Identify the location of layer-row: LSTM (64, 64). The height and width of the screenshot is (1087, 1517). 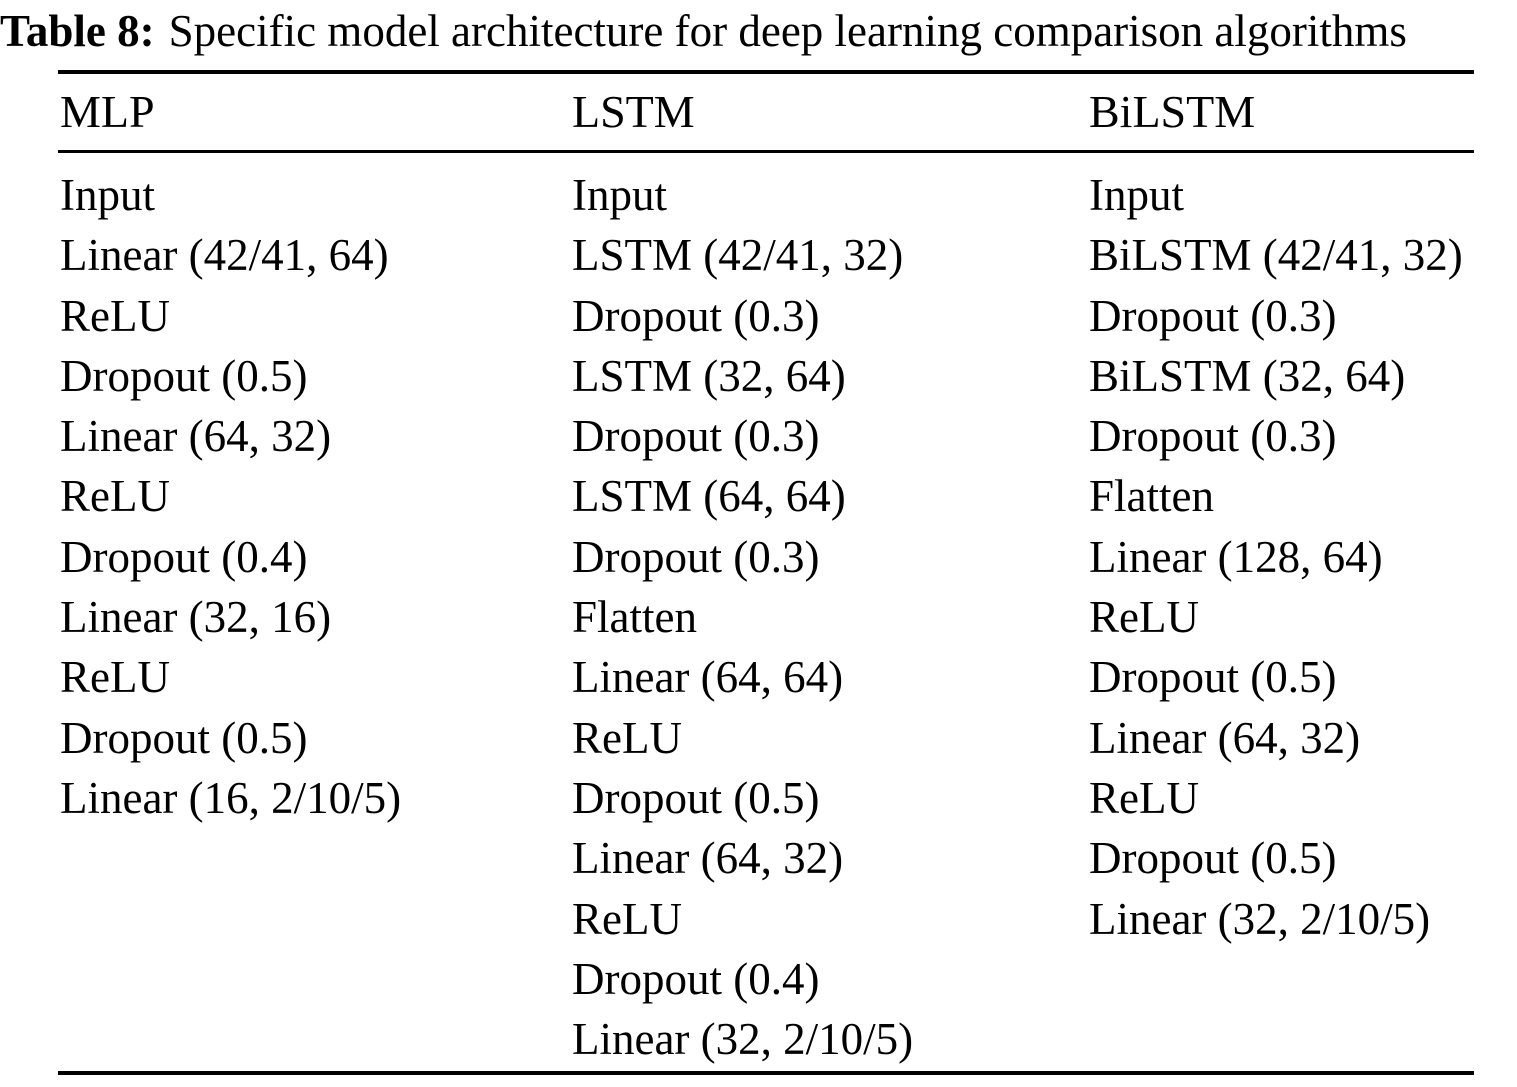
(709, 496).